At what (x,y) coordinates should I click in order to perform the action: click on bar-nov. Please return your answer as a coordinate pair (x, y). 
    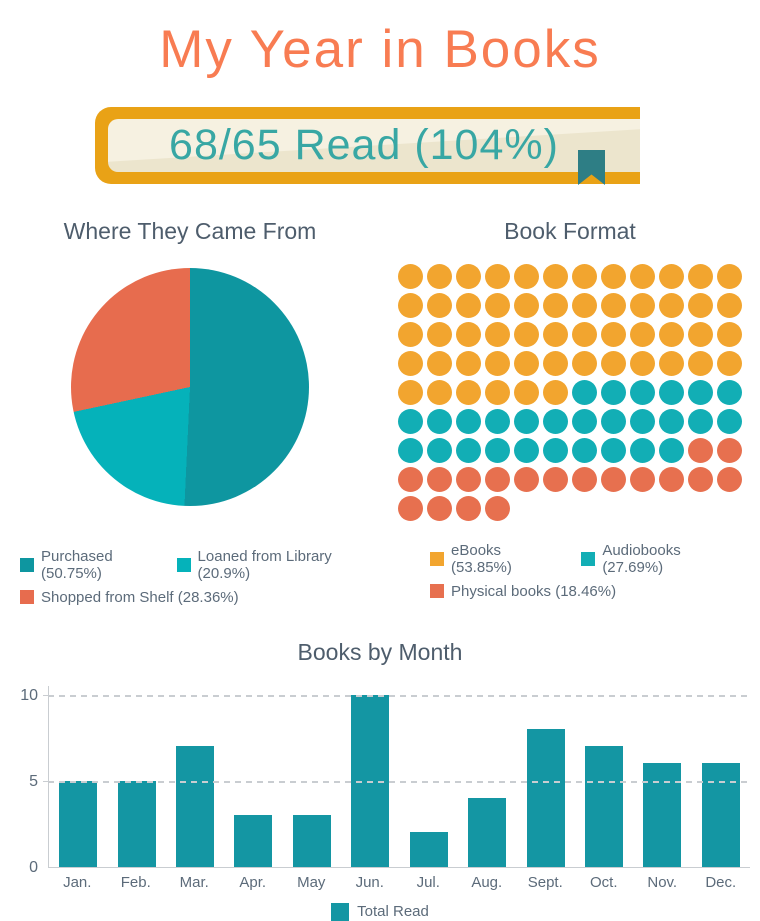
    Looking at the image, I should click on (662, 815).